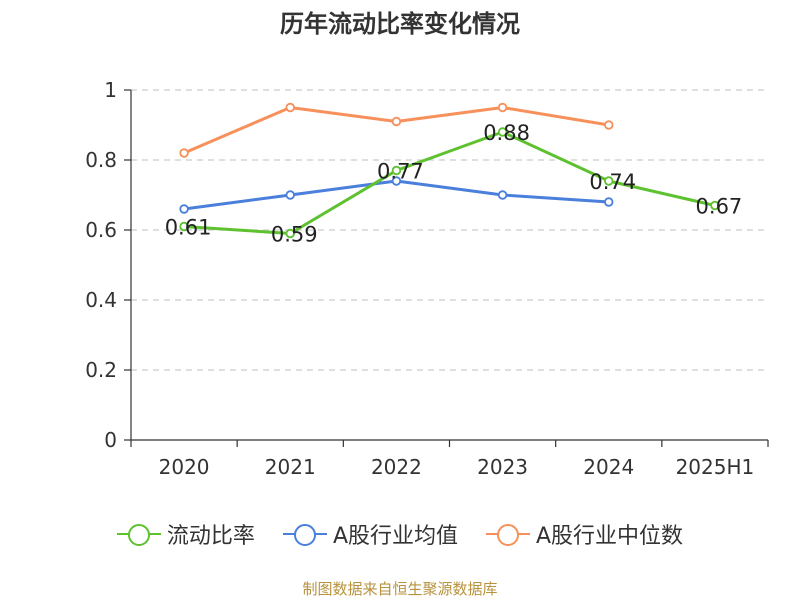 This screenshot has width=800, height=600. I want to click on y-tick-label: 1, so click(110, 90).